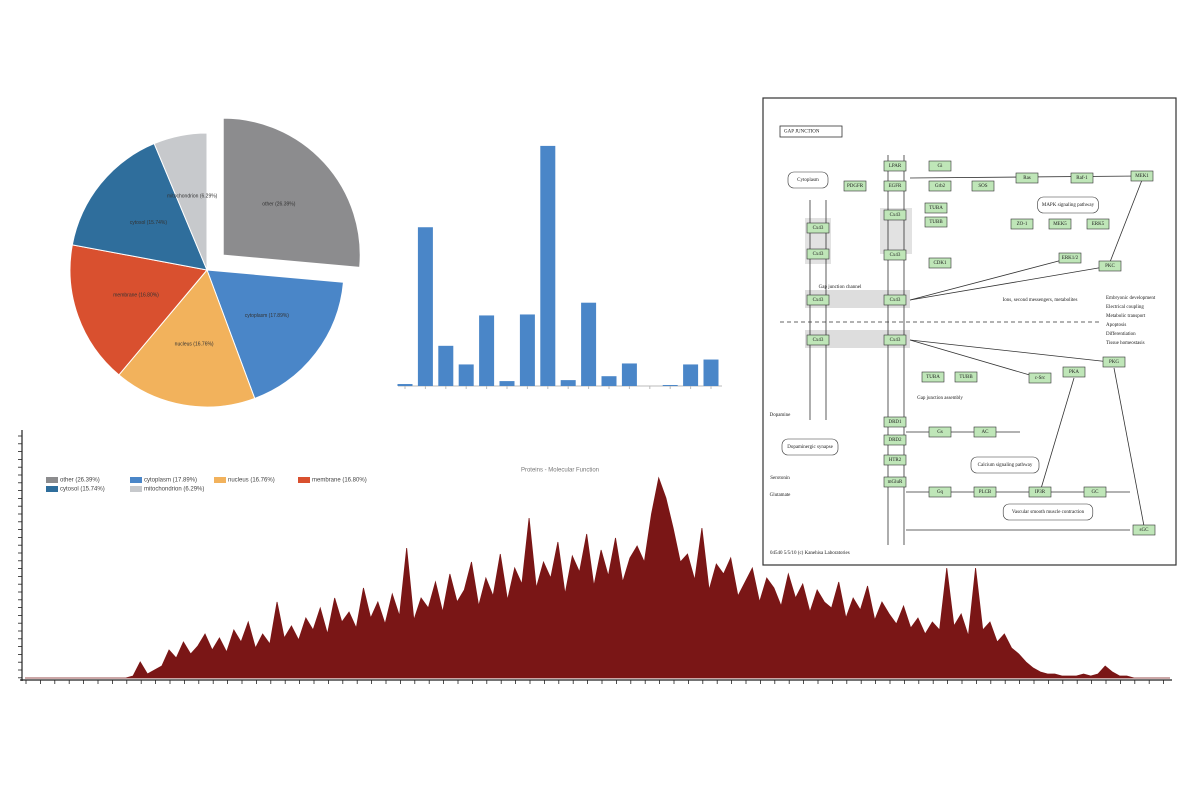 Image resolution: width=1200 pixels, height=803 pixels. What do you see at coordinates (80, 481) in the screenshot?
I see `legend-label: other (26.39%)` at bounding box center [80, 481].